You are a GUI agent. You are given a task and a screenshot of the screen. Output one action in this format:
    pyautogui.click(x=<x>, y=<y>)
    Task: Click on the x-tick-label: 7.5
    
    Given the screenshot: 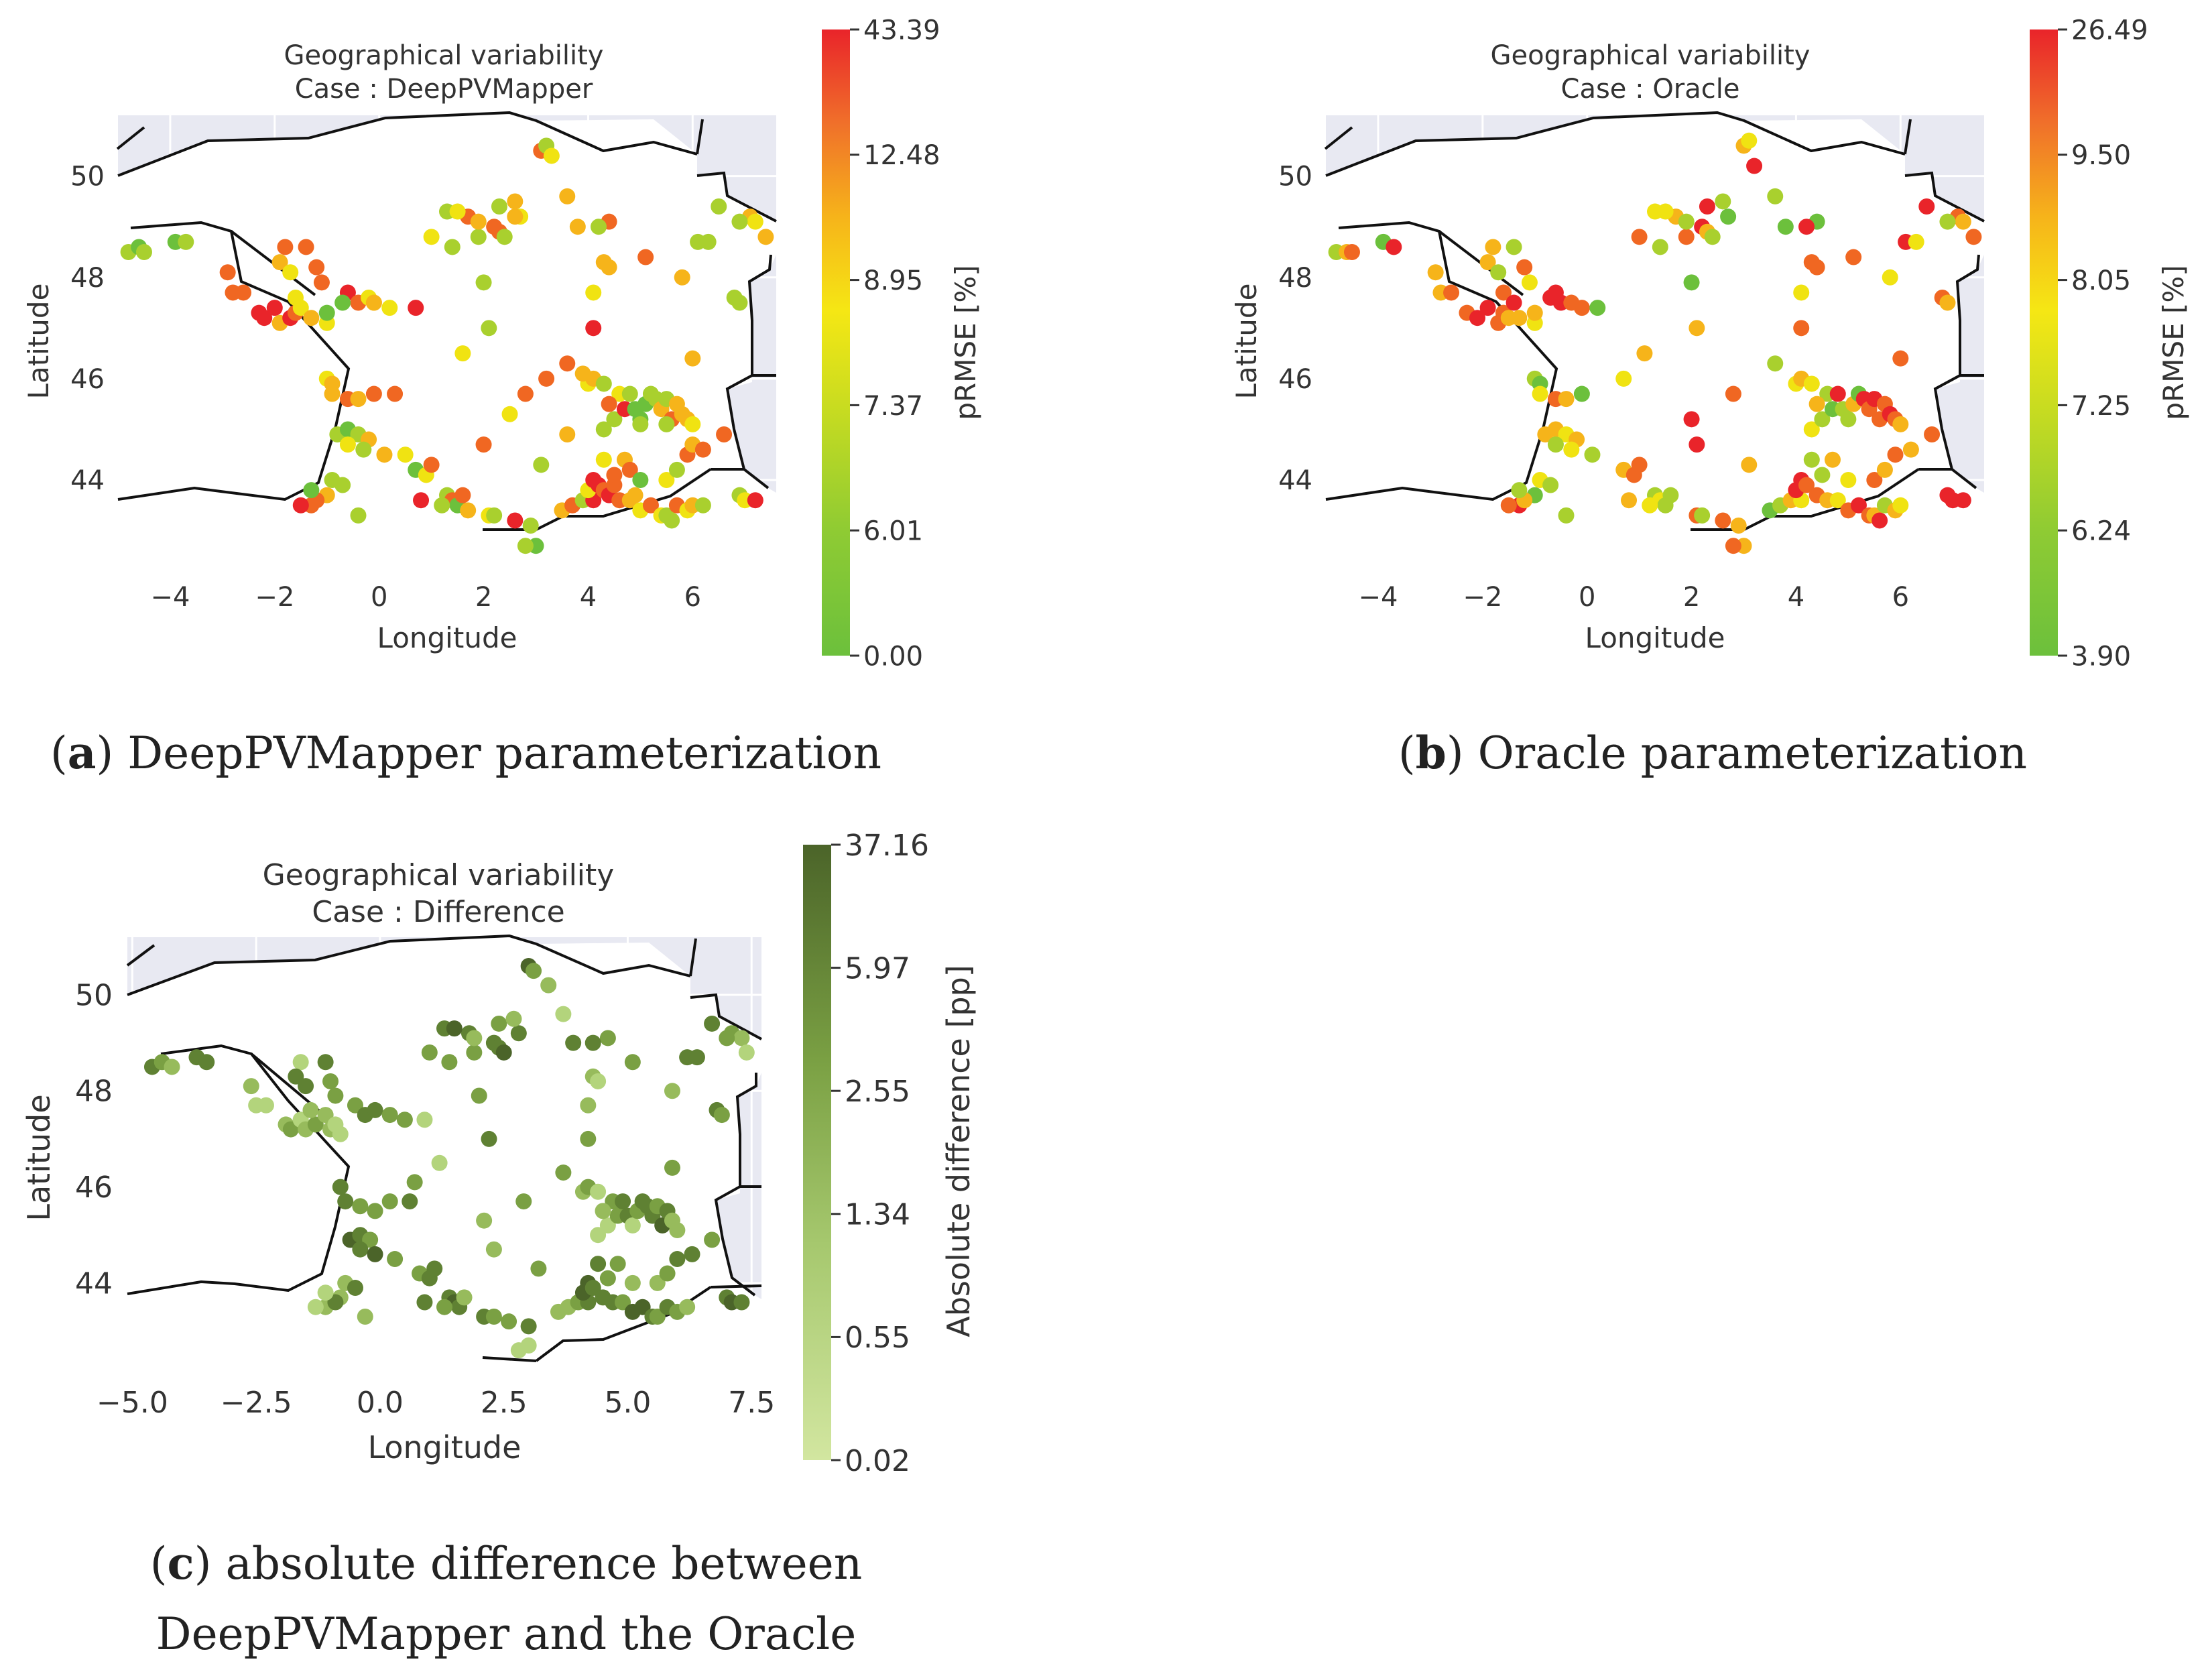 What is the action you would take?
    pyautogui.click(x=751, y=1403)
    